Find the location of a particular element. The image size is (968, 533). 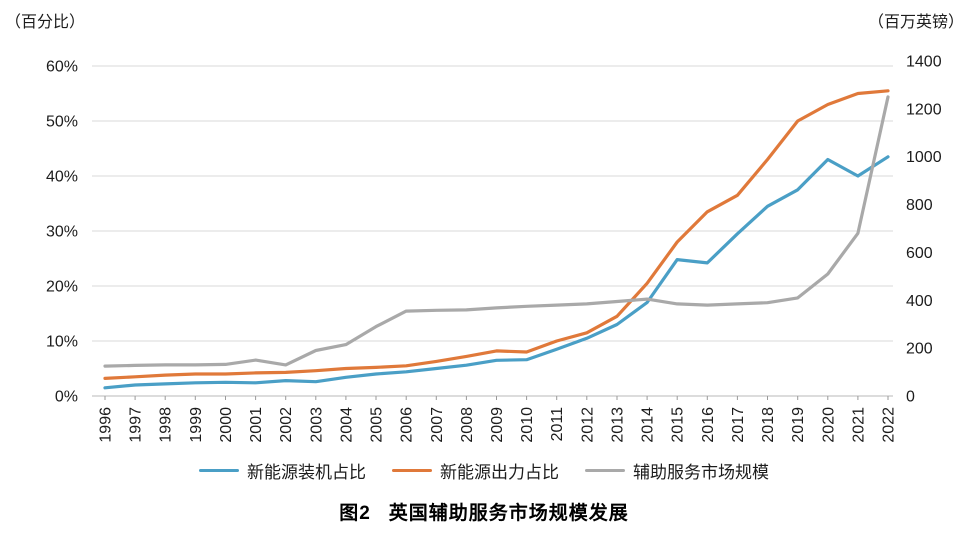

x-axis-year-label: 2000 is located at coordinates (226, 425).